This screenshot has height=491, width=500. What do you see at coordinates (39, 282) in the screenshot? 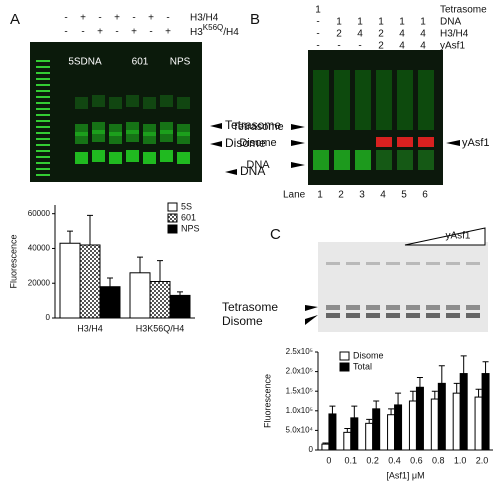
I see `y-tick-label: 20000` at bounding box center [39, 282].